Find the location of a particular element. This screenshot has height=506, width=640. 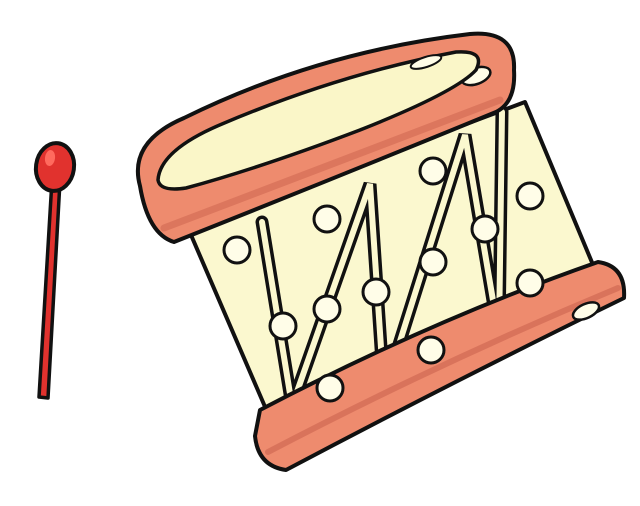

drumstick-tip-highlight is located at coordinates (50, 158).